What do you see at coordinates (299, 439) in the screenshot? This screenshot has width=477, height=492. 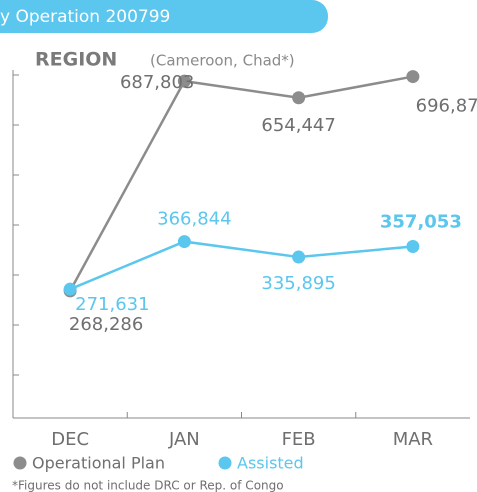 I see `x-tick-label: FEB` at bounding box center [299, 439].